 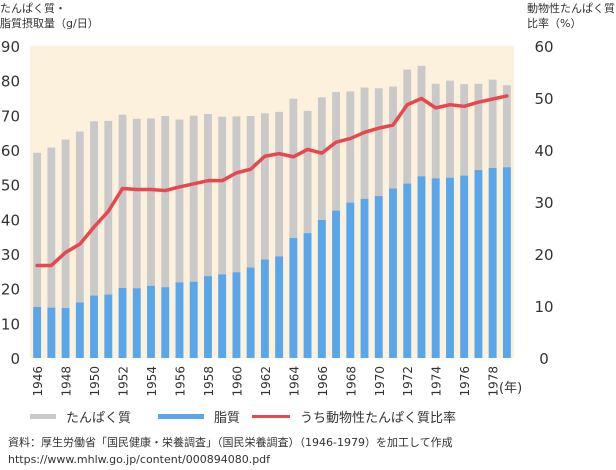 What do you see at coordinates (378, 418) in the screenshot?
I see `legend-label-animal-ratio: うち動物性たんぱく質比率` at bounding box center [378, 418].